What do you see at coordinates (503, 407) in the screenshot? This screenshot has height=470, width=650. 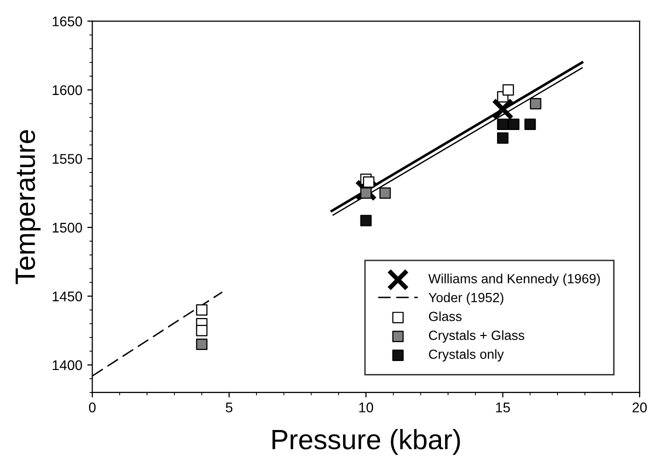 I see `x-tick-label: 15` at bounding box center [503, 407].